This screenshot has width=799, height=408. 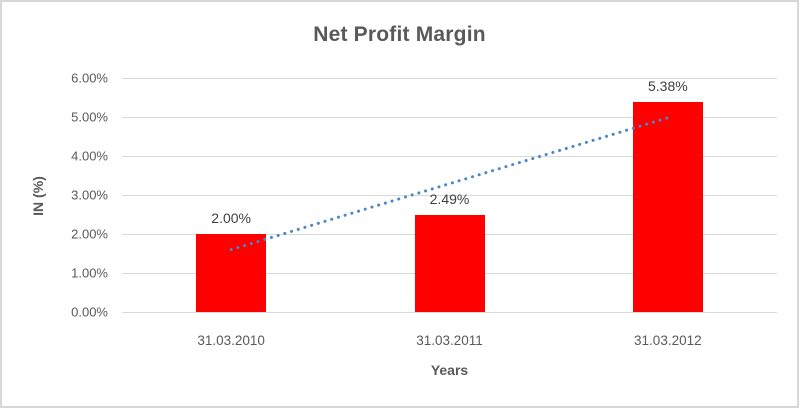 What do you see at coordinates (668, 340) in the screenshot?
I see `x-tick-label: 31.03.2012` at bounding box center [668, 340].